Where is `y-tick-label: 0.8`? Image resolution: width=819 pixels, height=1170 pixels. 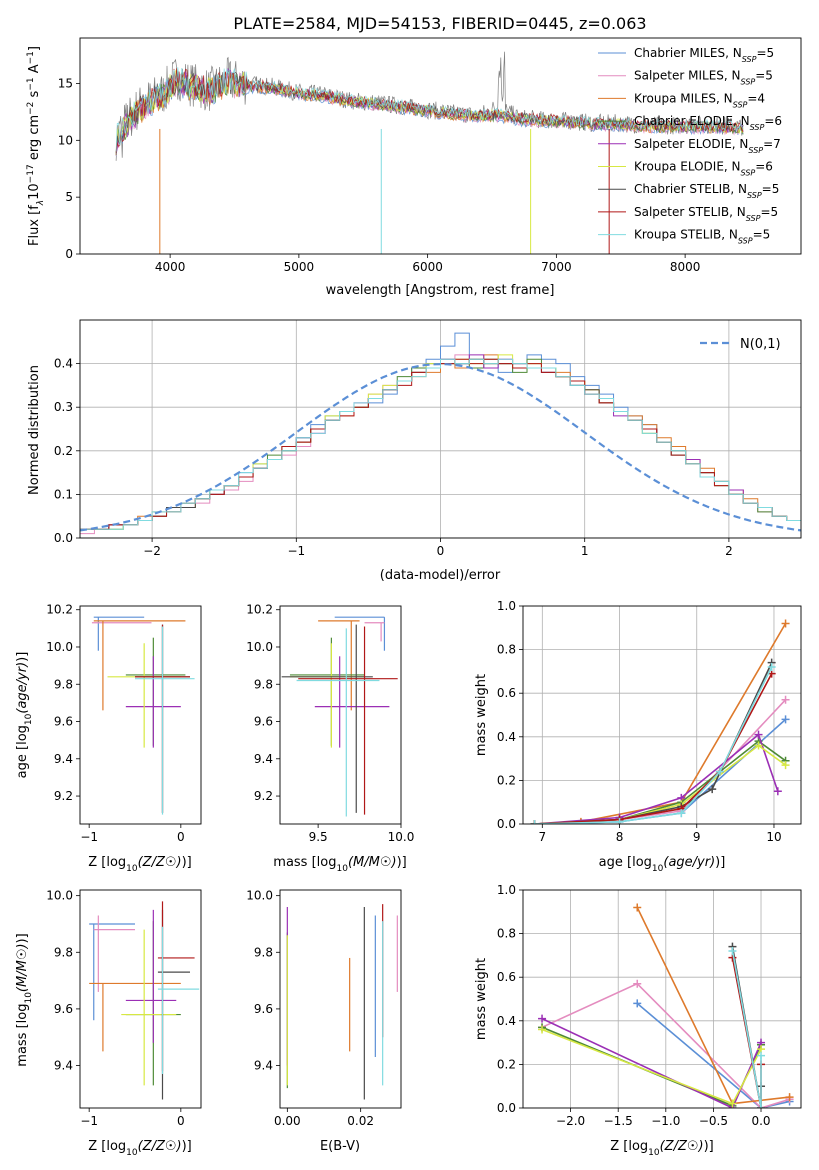
y-tick-label: 0.8 is located at coordinates (506, 650).